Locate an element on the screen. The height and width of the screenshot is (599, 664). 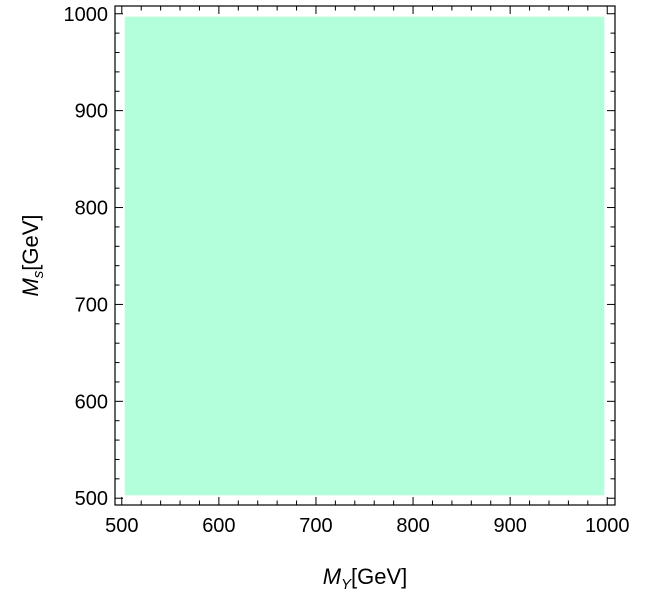
x-tick-label: 500 is located at coordinates (121, 526).